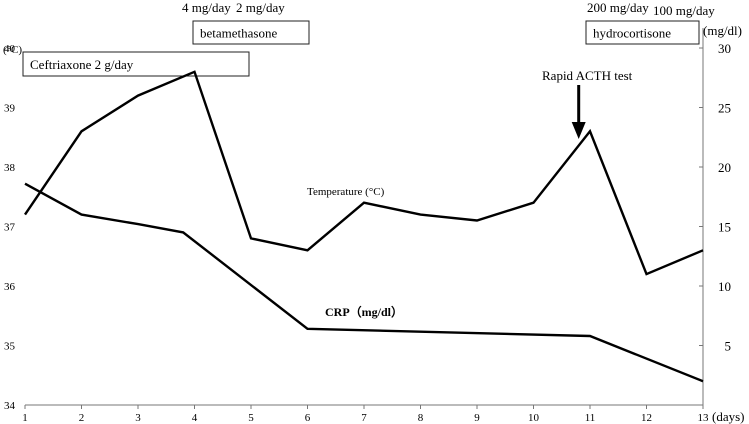 The height and width of the screenshot is (424, 749). I want to click on x-tick-label: 13, so click(704, 418).